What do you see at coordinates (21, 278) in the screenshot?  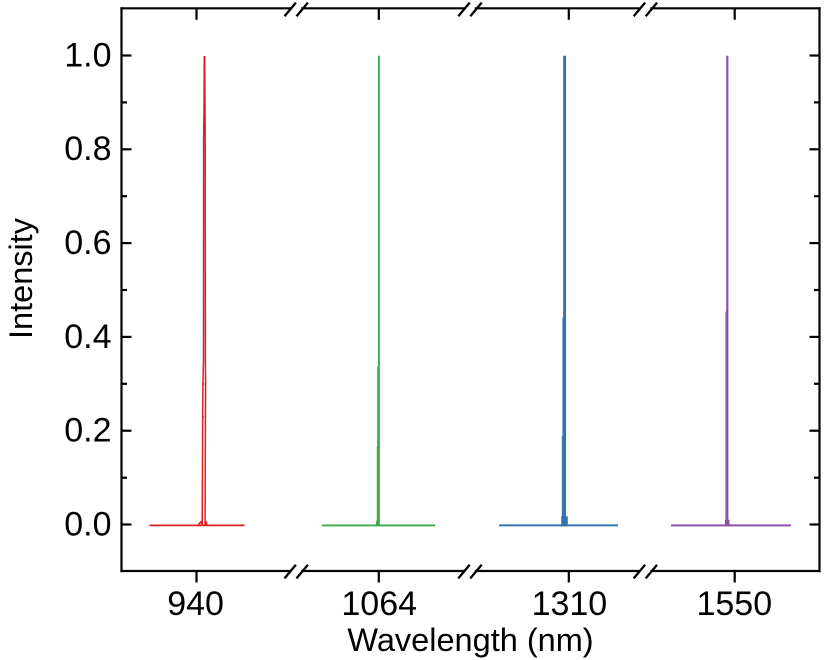 I see `svg-text: Intensity` at bounding box center [21, 278].